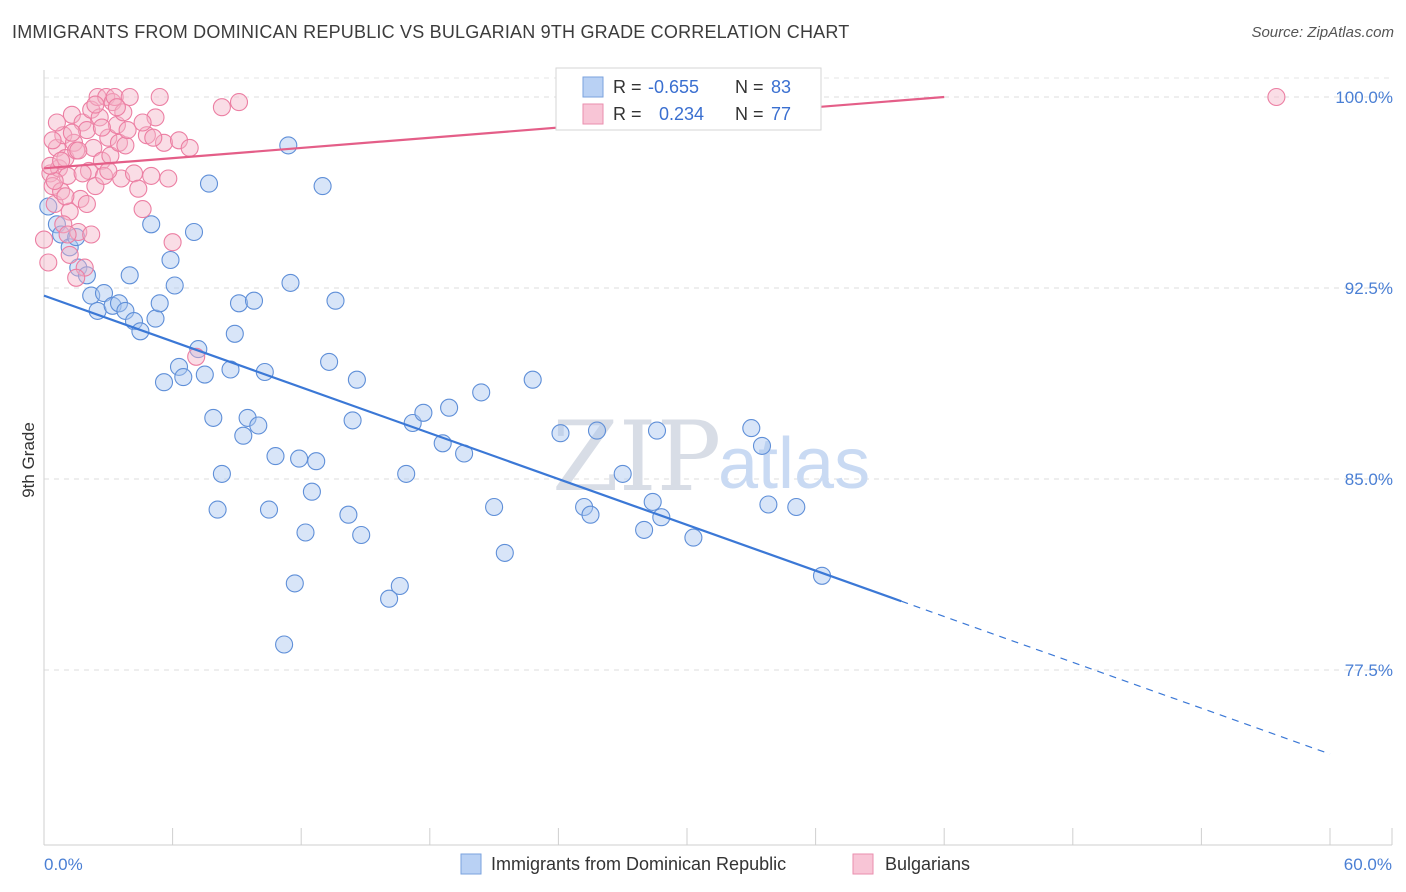  Describe the element at coordinates (636, 457) in the screenshot. I see `watermark-zip: ZIP` at that location.